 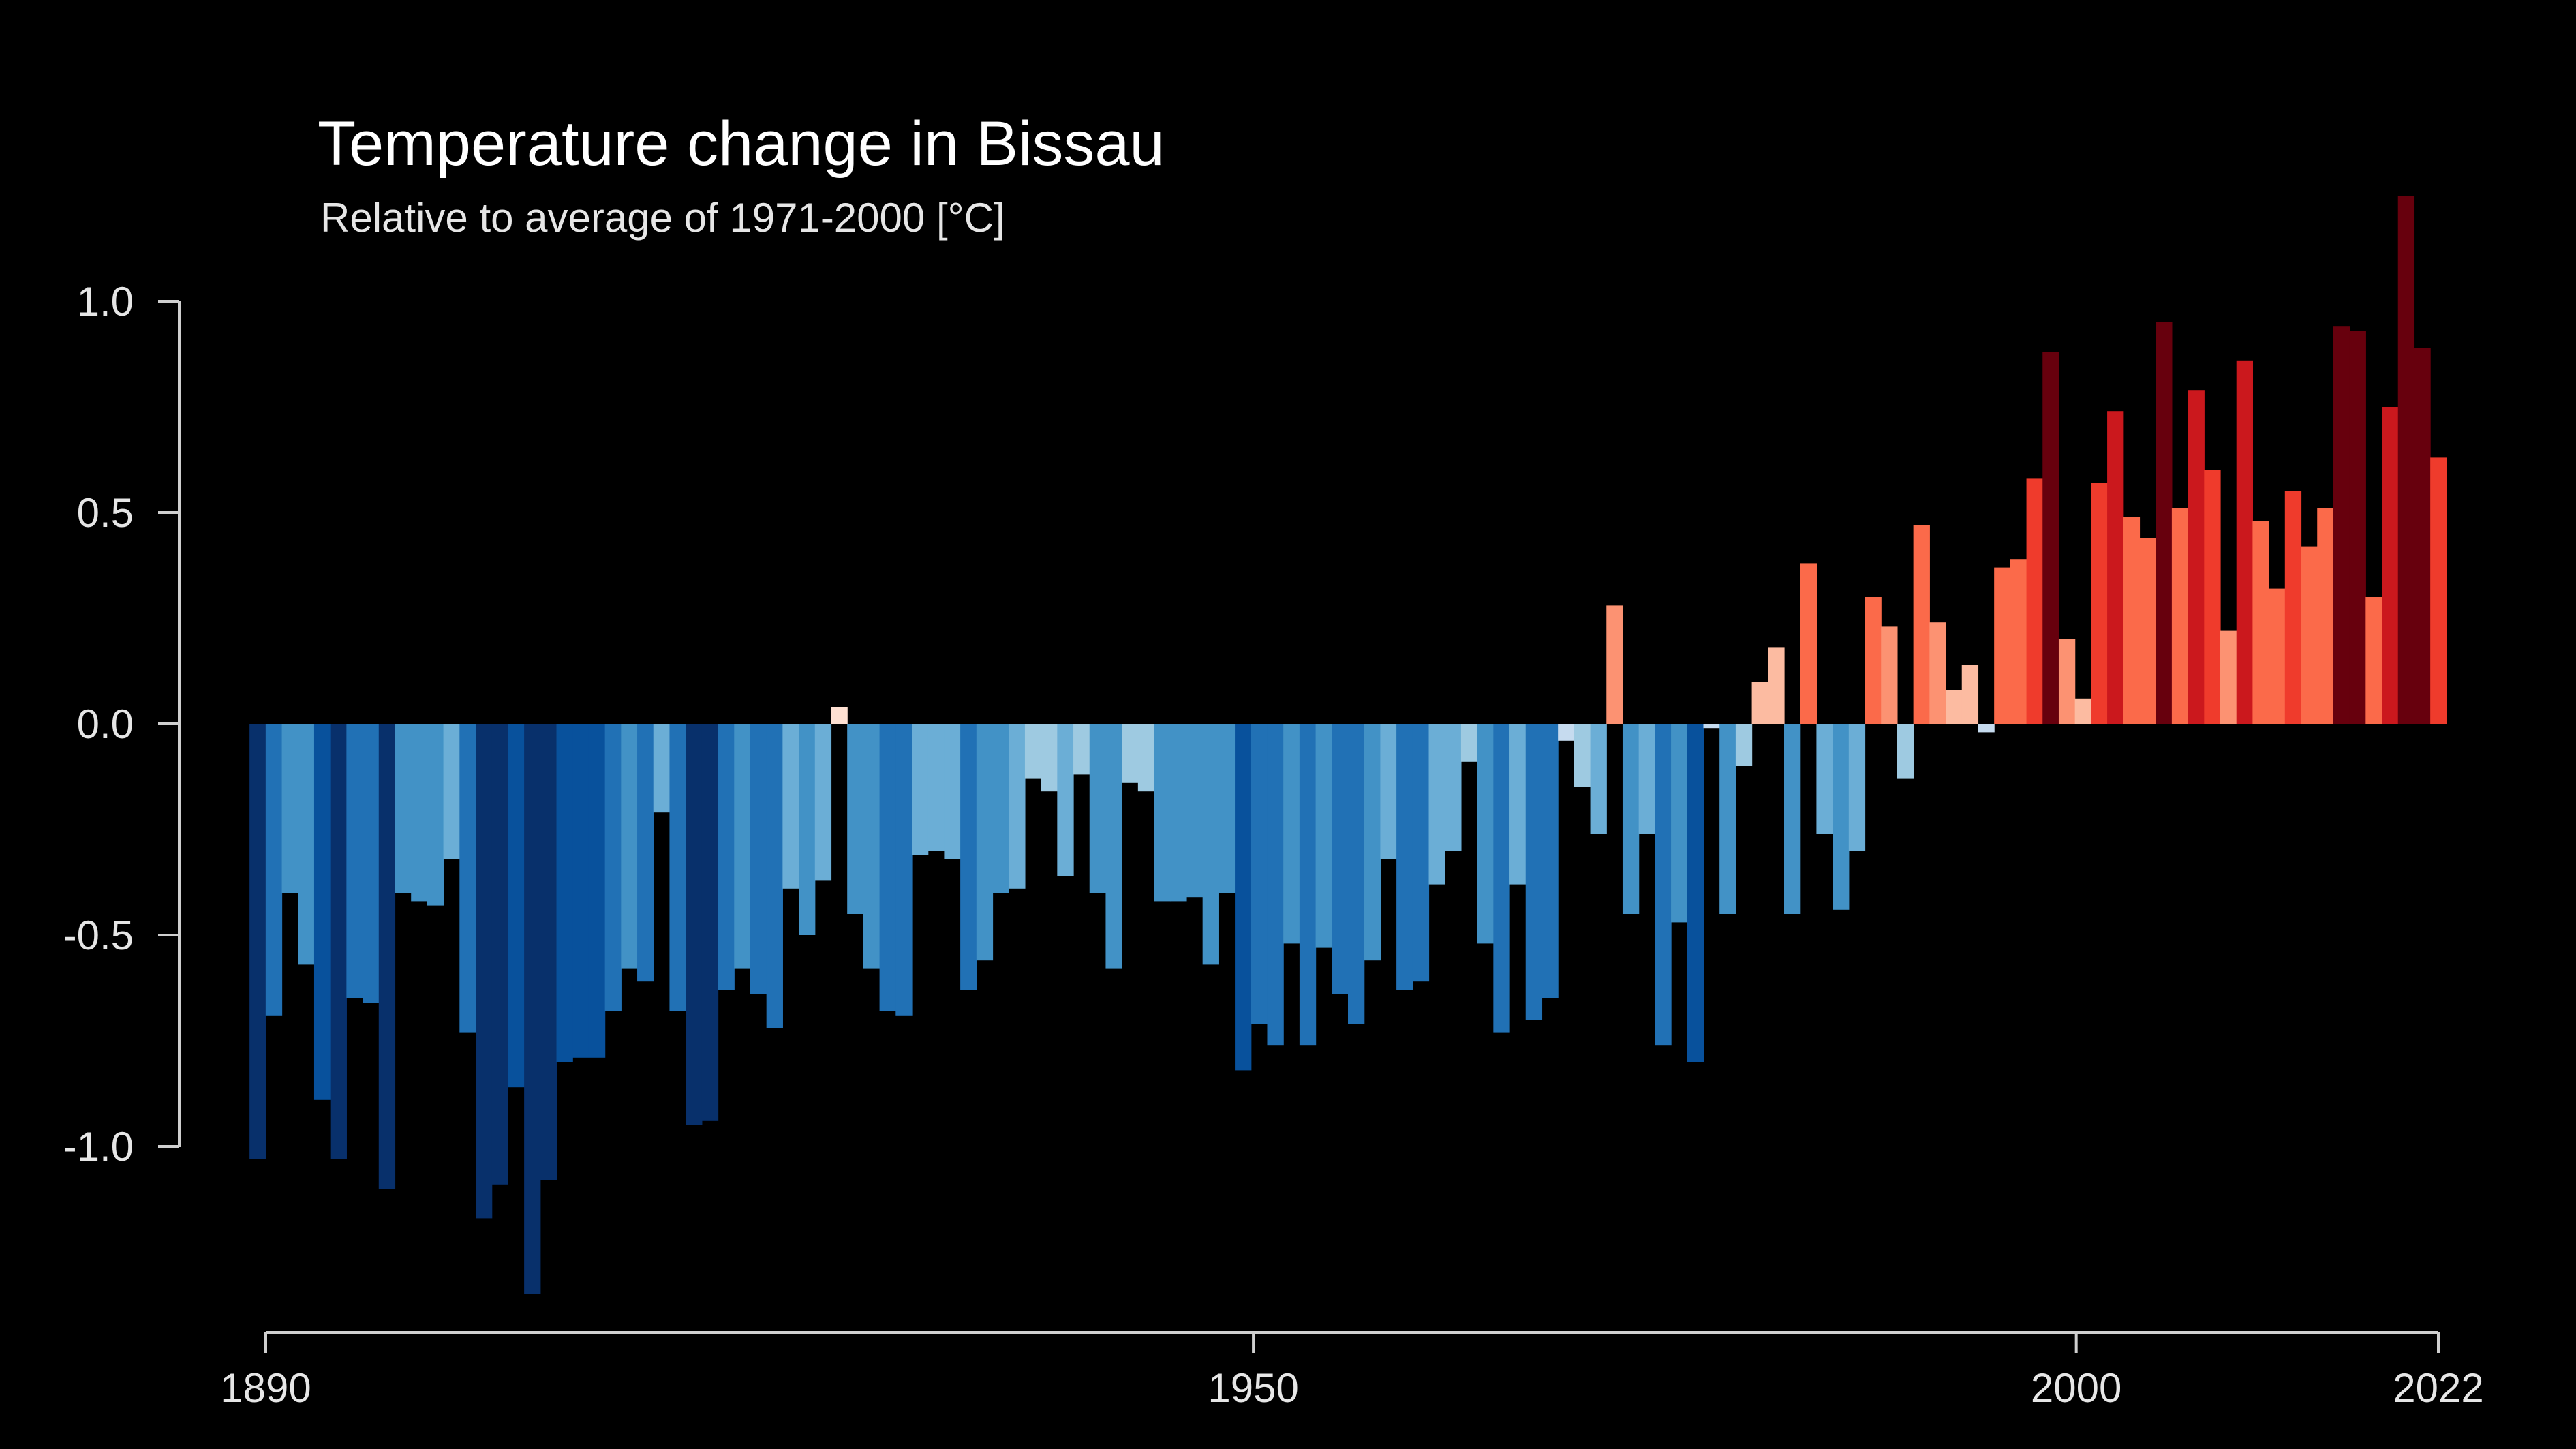 What do you see at coordinates (1825, 779) in the screenshot?
I see `bar-1987` at bounding box center [1825, 779].